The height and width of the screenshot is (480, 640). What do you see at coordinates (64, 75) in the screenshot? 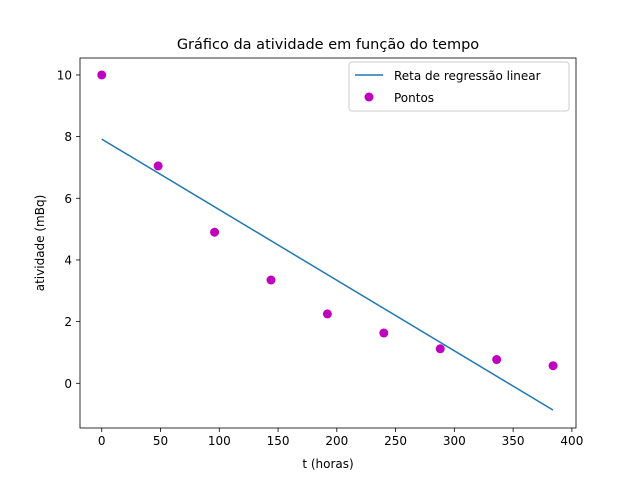
I see `y-tick-label: 10` at bounding box center [64, 75].